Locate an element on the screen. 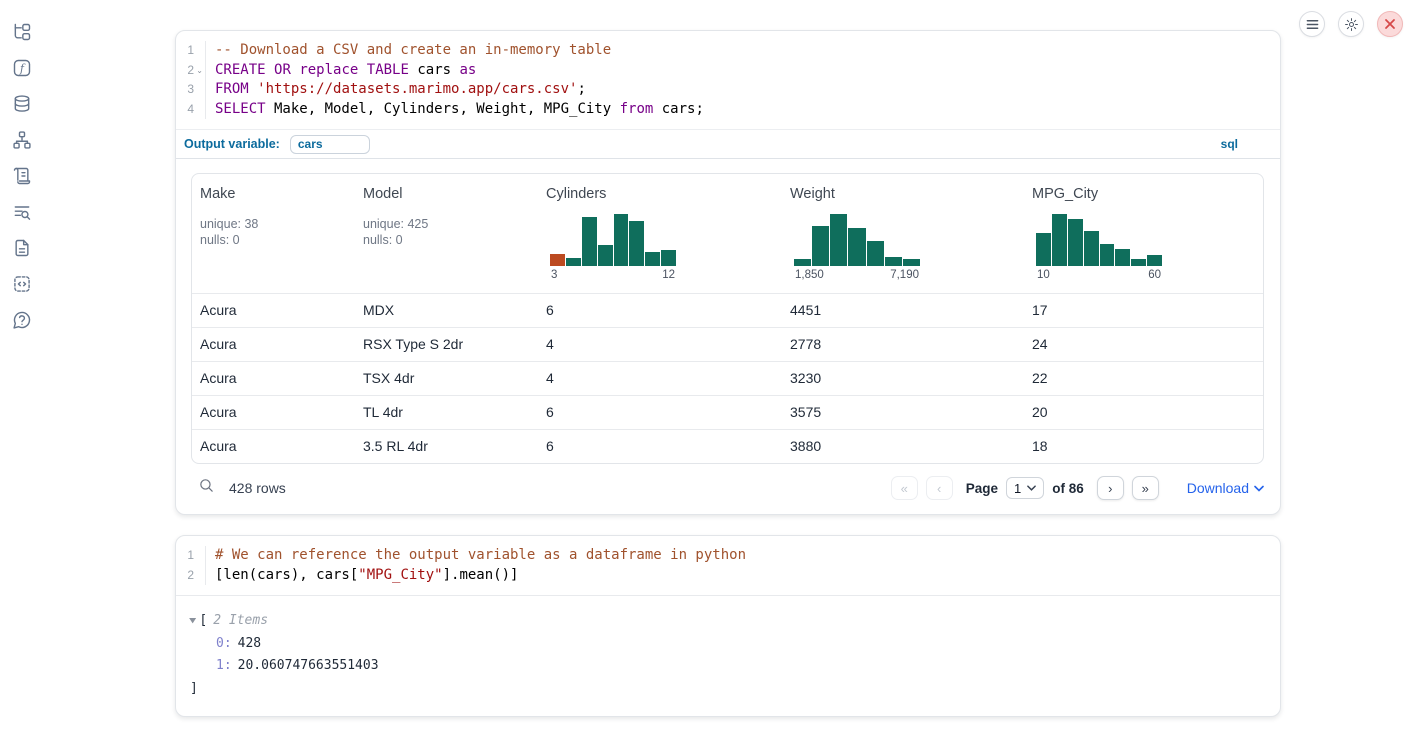 The height and width of the screenshot is (729, 1408). close-bracket: ] is located at coordinates (194, 688).